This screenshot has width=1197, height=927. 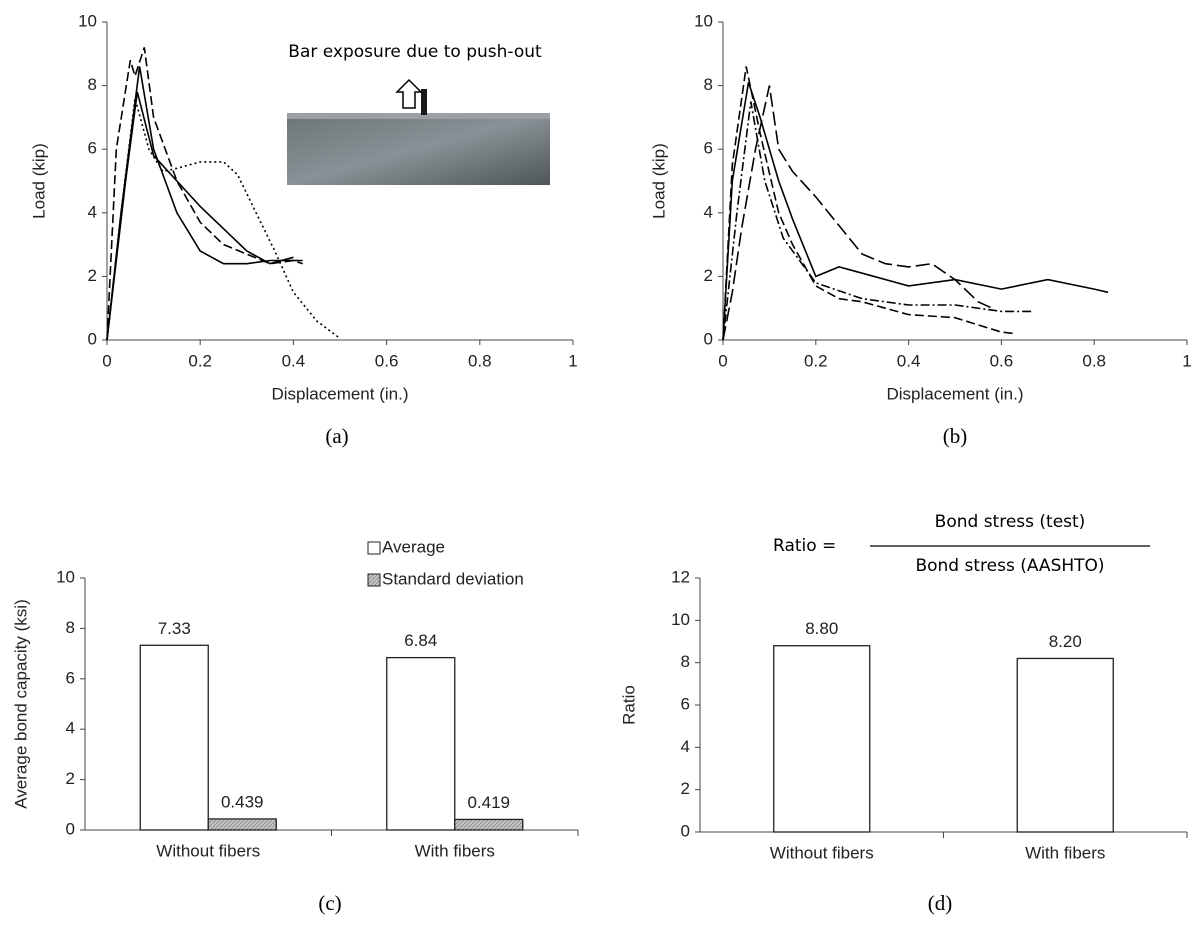 What do you see at coordinates (415, 52) in the screenshot?
I see `annotation: Bar exposure due to push-out` at bounding box center [415, 52].